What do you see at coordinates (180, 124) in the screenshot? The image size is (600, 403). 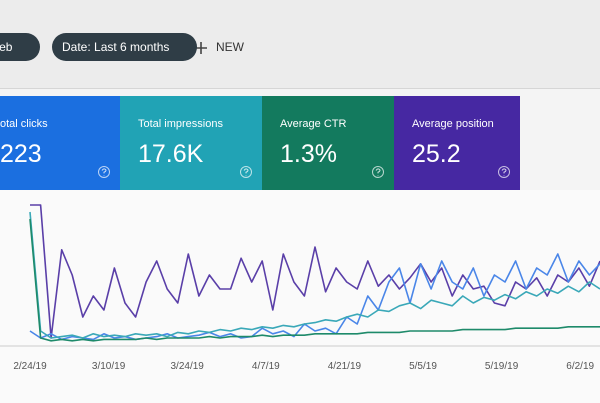 I see `metric-label: Total impressions` at bounding box center [180, 124].